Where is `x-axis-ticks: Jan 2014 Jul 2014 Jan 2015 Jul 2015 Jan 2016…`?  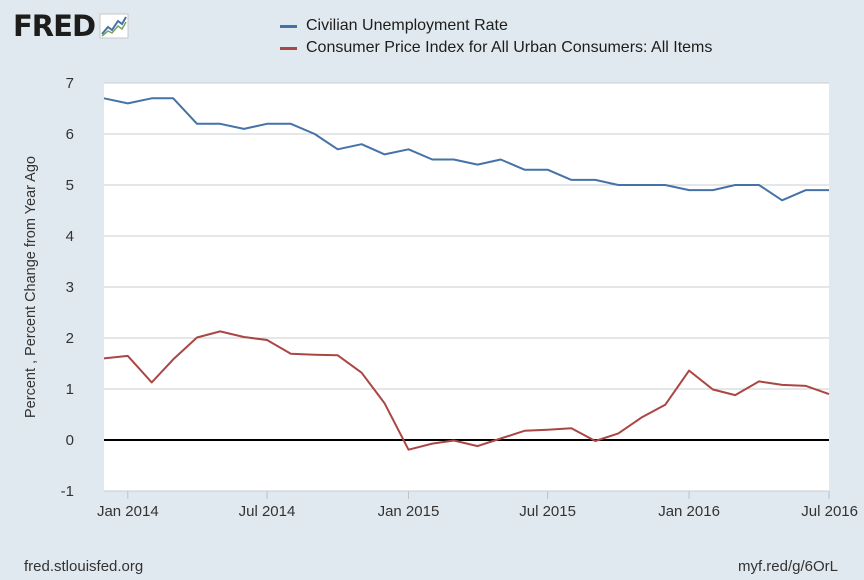 x-axis-ticks: Jan 2014 Jul 2014 Jan 2015 Jul 2015 Jan 2016… is located at coordinates (477, 505).